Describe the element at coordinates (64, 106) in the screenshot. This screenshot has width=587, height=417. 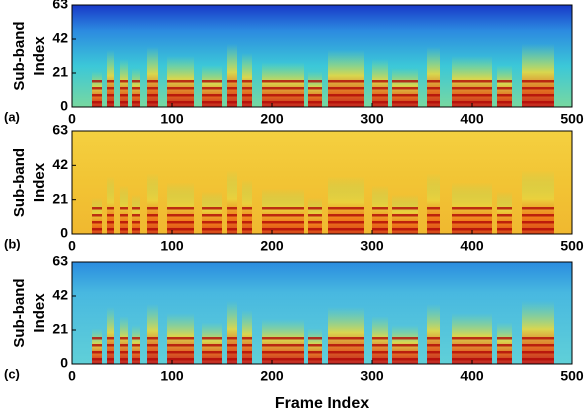
I see `y-tick-label: 0` at that location.